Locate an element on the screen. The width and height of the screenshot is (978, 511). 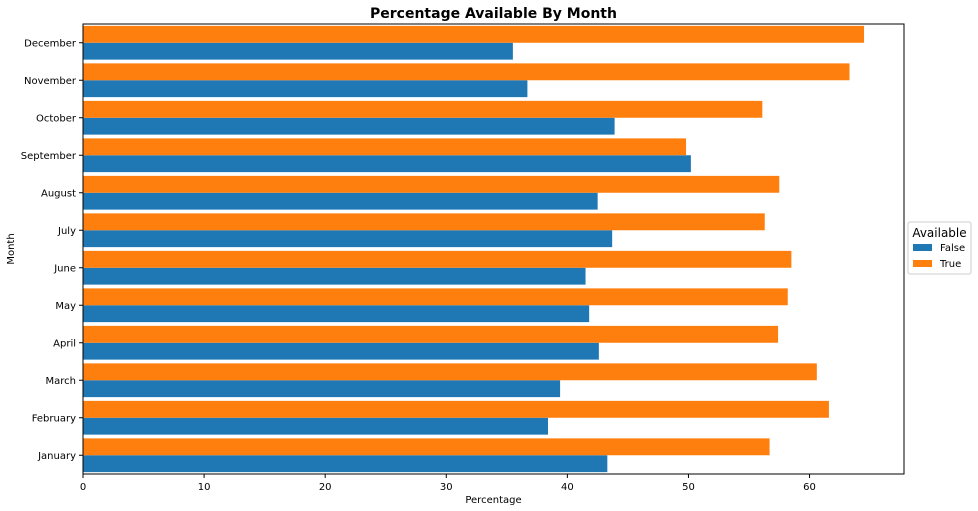
legend-title: Available is located at coordinates (939, 233).